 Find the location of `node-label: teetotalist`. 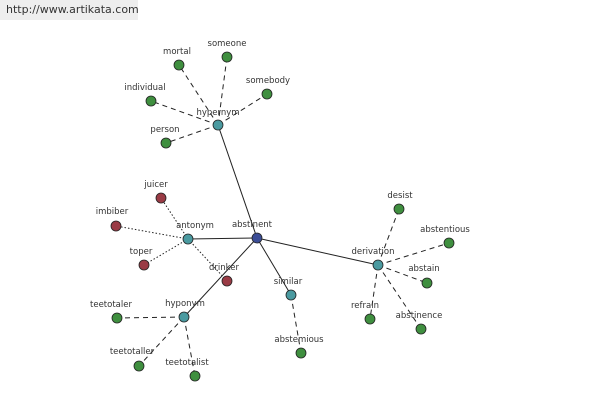

node-label: teetotalist is located at coordinates (187, 363).